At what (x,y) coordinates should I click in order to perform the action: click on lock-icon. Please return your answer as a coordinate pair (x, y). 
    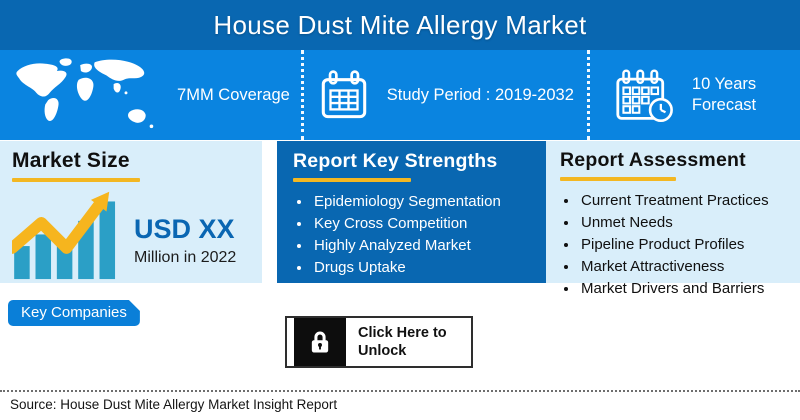
    Looking at the image, I should click on (320, 342).